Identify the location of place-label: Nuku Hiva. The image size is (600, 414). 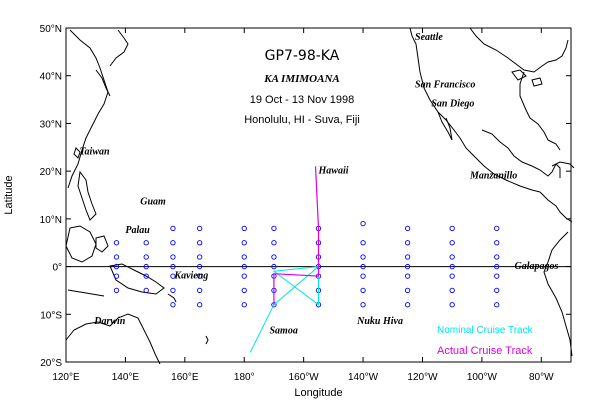
(379, 321).